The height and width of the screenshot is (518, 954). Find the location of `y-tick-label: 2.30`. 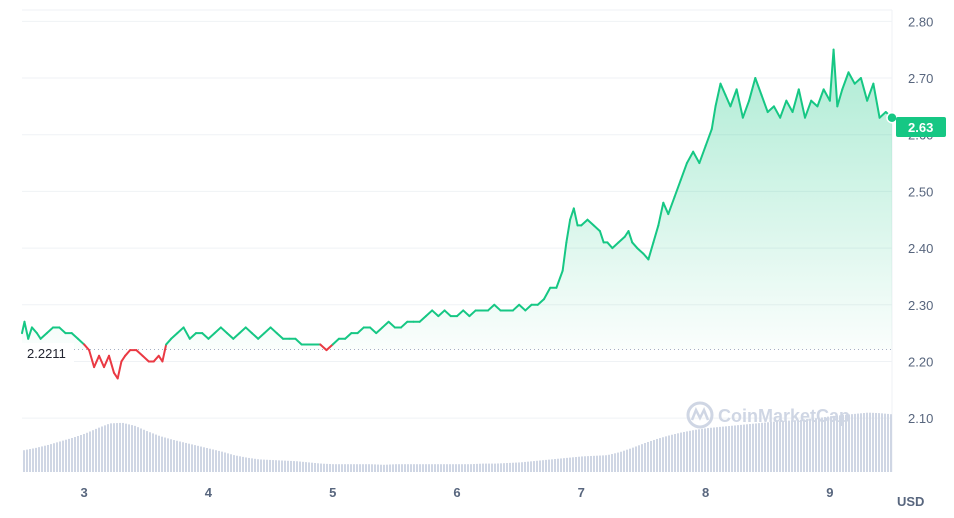

y-tick-label: 2.30 is located at coordinates (920, 305).